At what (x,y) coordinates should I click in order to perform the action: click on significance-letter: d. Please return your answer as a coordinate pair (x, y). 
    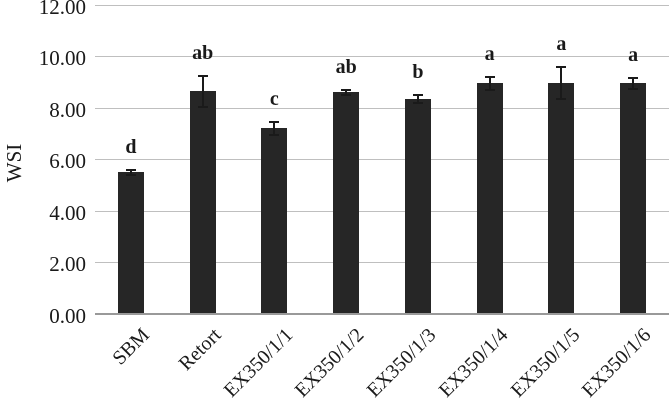
    Looking at the image, I should click on (131, 146).